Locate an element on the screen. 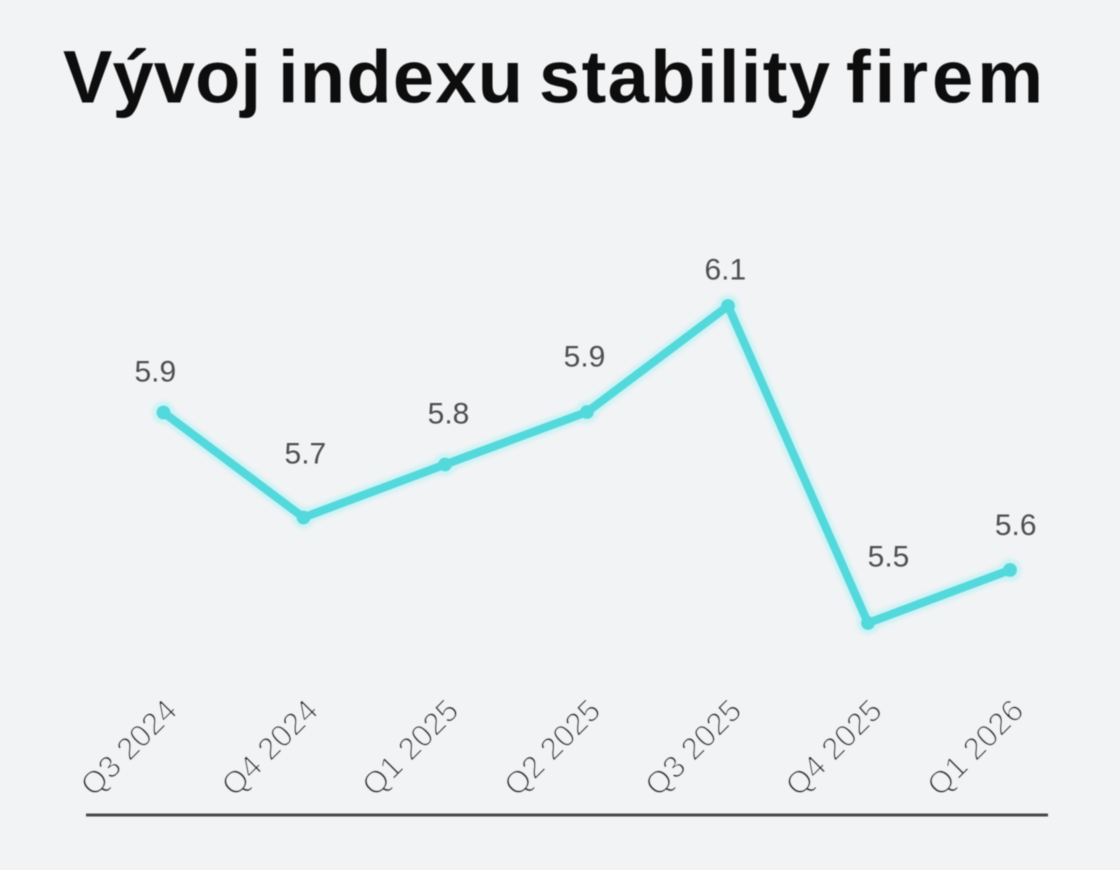 Image resolution: width=1120 pixels, height=870 pixels. svg-text: firem is located at coordinates (944, 77).